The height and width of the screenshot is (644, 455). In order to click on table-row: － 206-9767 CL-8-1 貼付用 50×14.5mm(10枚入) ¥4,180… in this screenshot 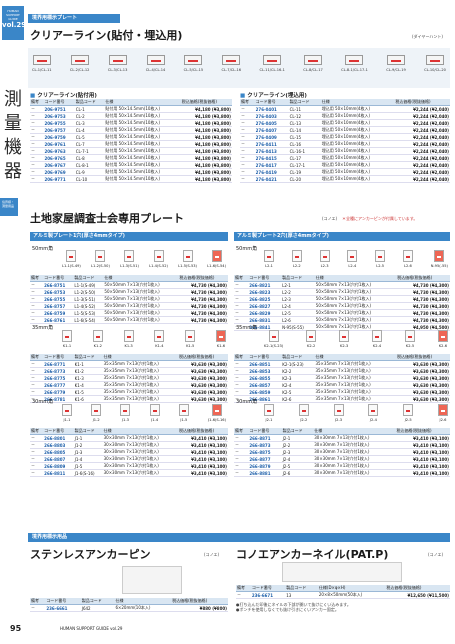, I will do `click(131, 165)`.